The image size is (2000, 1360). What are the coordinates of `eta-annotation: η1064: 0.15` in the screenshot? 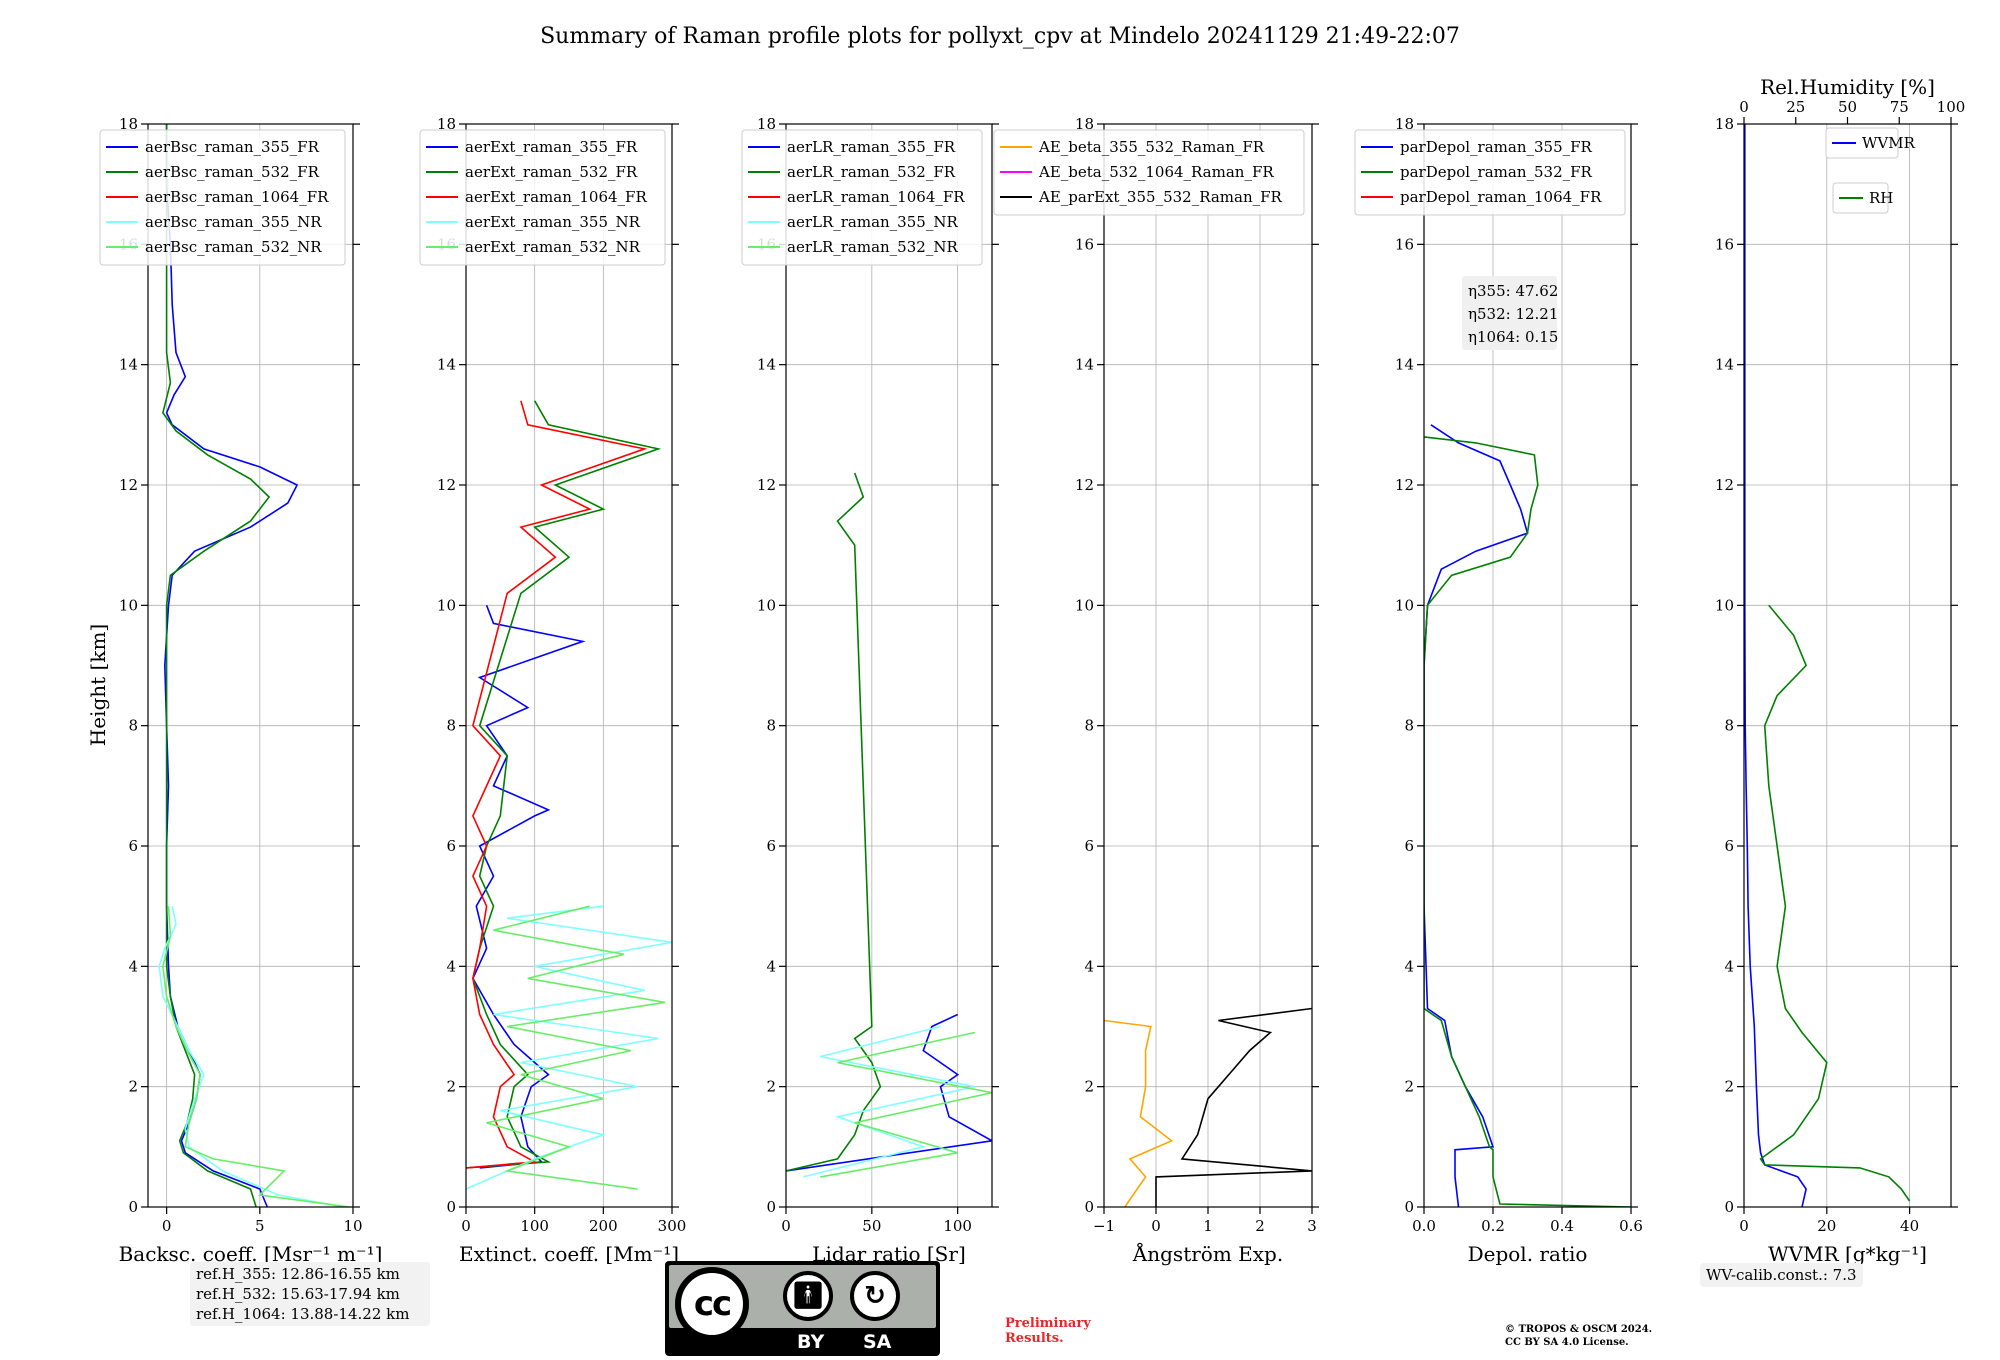 It's located at (1513, 337).